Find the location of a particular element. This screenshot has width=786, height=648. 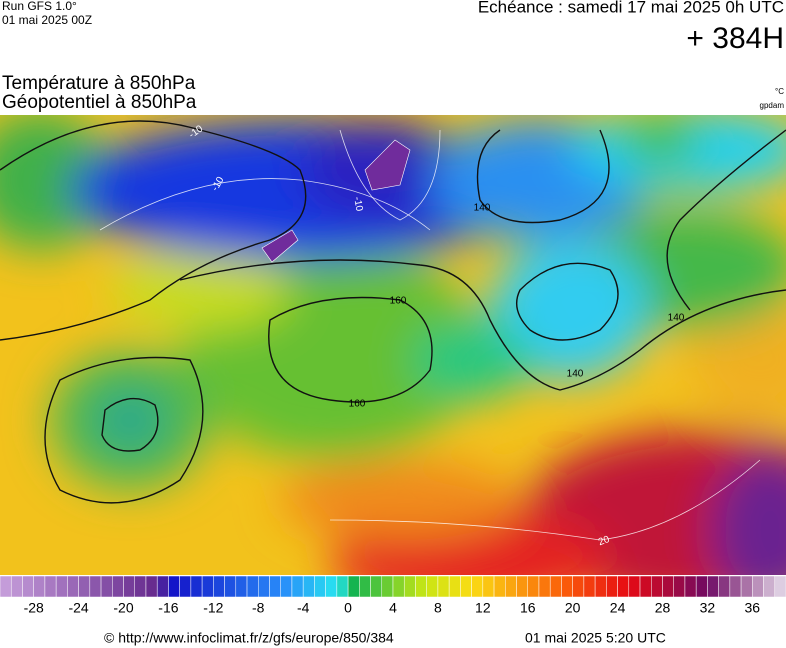

colorbar-tick-label: 4 is located at coordinates (393, 608).